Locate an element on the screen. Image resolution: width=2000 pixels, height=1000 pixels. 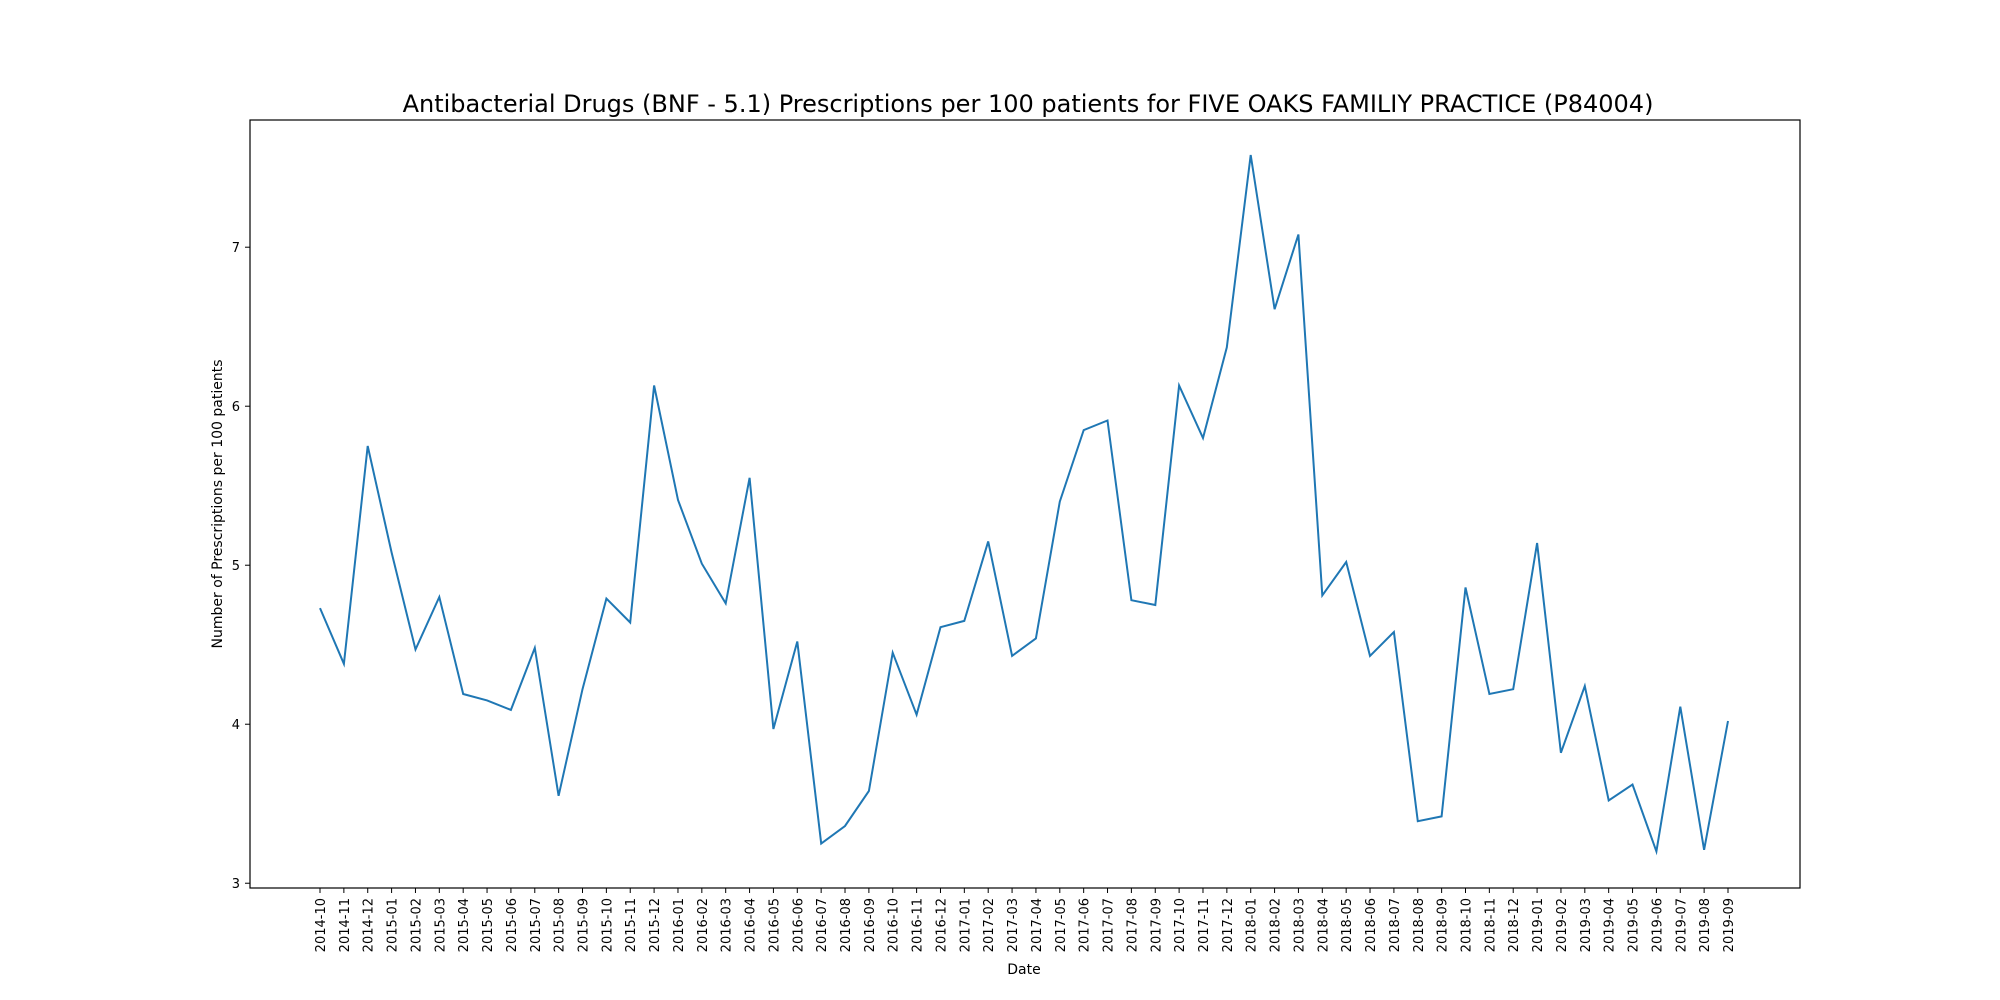
y-tick-label: 3 is located at coordinates (236, 884).